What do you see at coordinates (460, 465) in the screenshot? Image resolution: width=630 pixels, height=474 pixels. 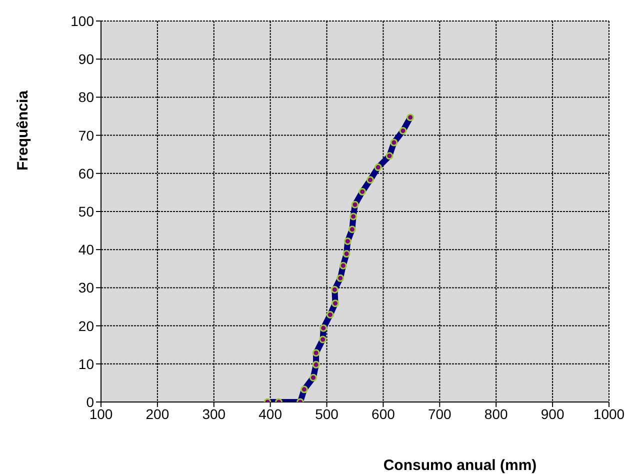 I see `x-axis-title: Consumo anual (mm)` at bounding box center [460, 465].